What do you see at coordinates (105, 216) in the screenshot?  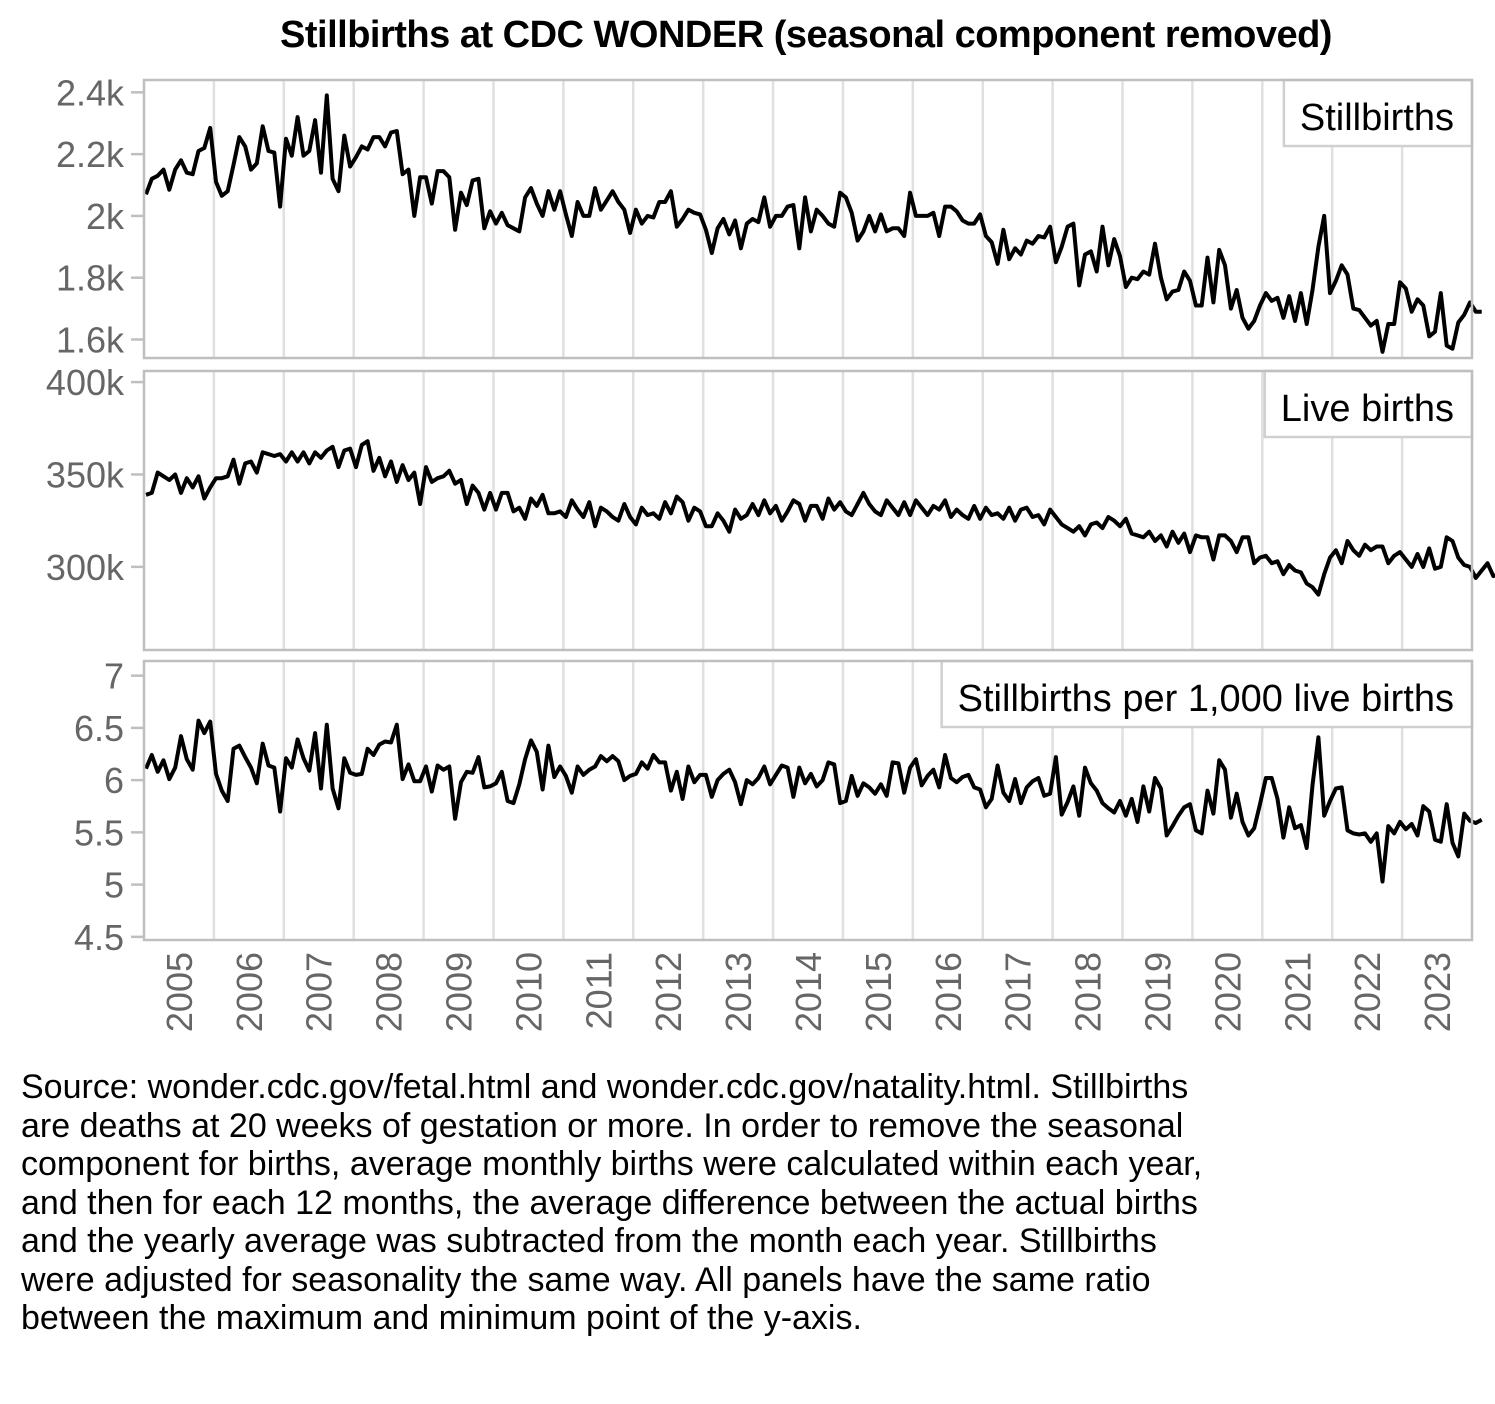 I see `y-tick-label: 2k` at bounding box center [105, 216].